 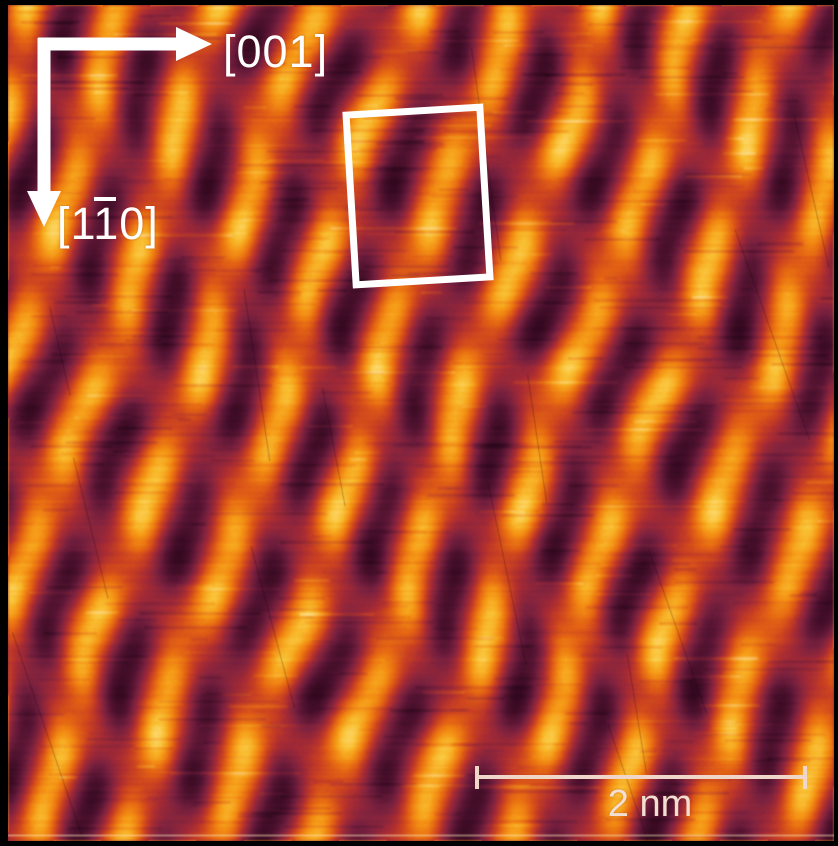 I want to click on axis-label-110-overbar-digit: 1, so click(x=106, y=223).